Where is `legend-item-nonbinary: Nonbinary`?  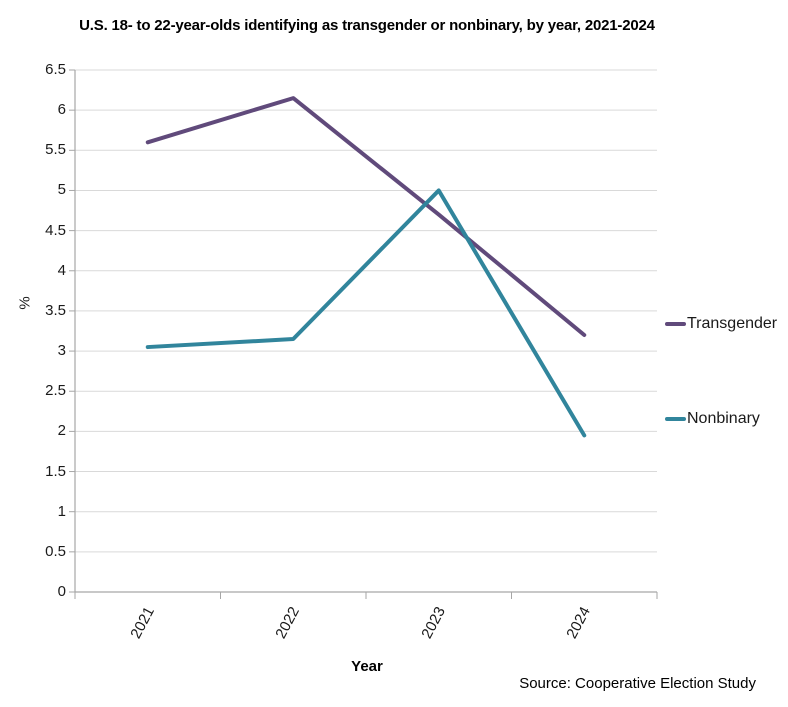 legend-item-nonbinary: Nonbinary is located at coordinates (712, 419).